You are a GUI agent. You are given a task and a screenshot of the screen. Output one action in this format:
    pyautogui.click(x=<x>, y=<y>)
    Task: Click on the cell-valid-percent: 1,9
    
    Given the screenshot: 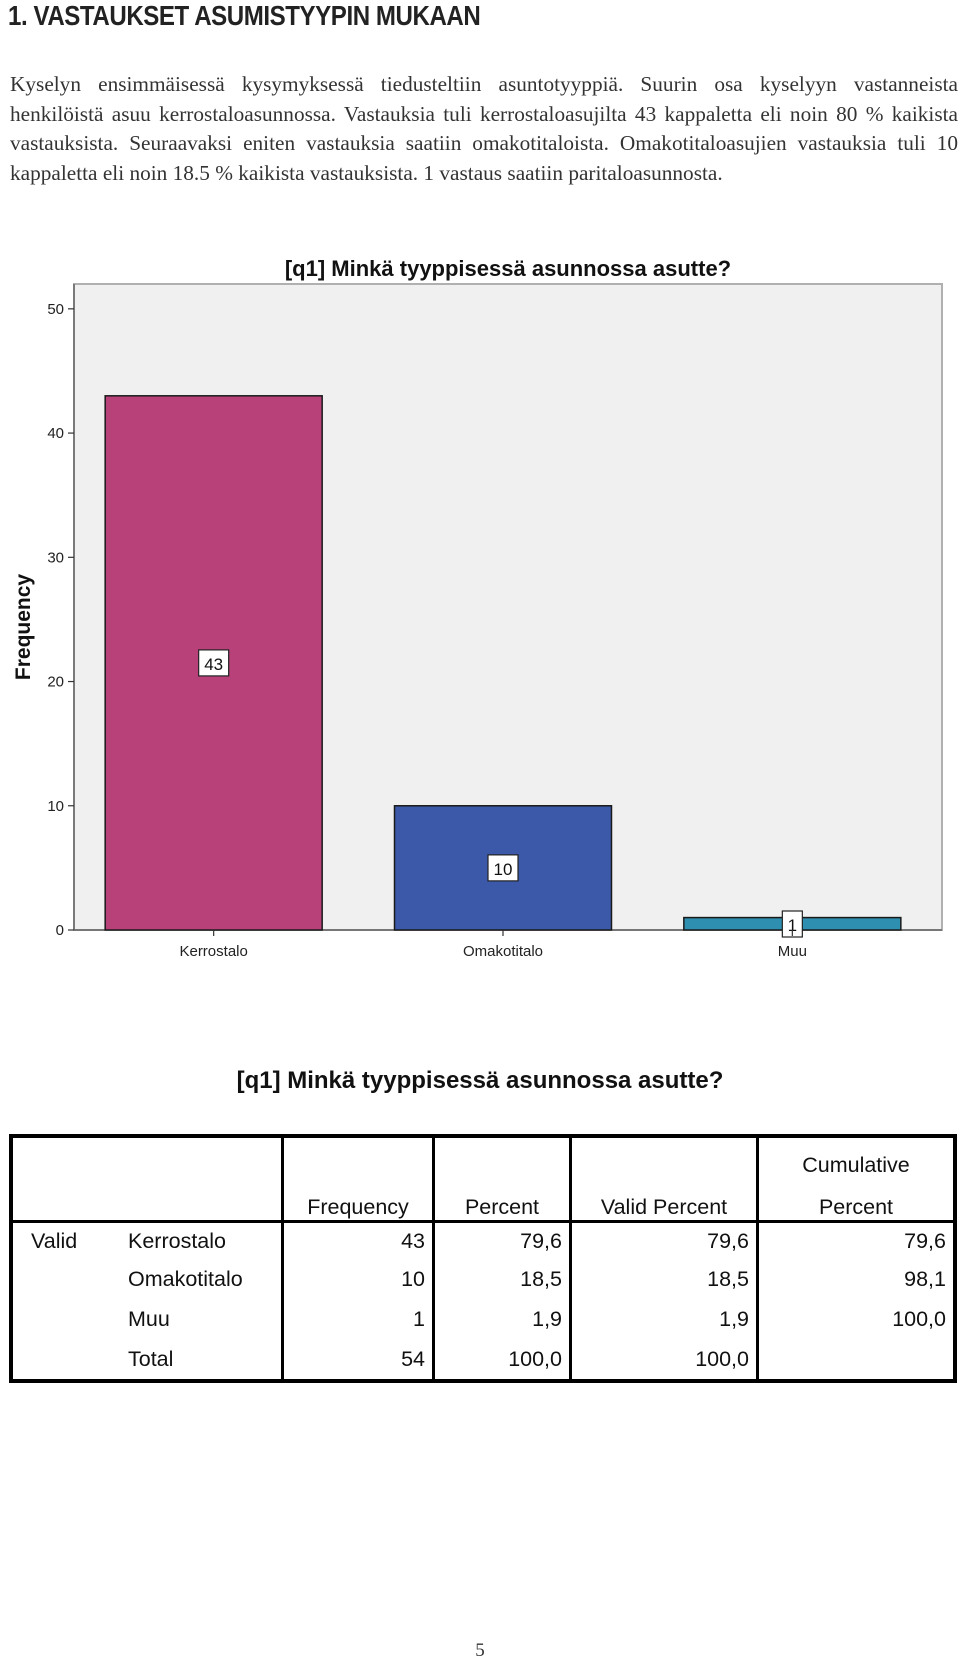 What is the action you would take?
    pyautogui.click(x=663, y=1319)
    